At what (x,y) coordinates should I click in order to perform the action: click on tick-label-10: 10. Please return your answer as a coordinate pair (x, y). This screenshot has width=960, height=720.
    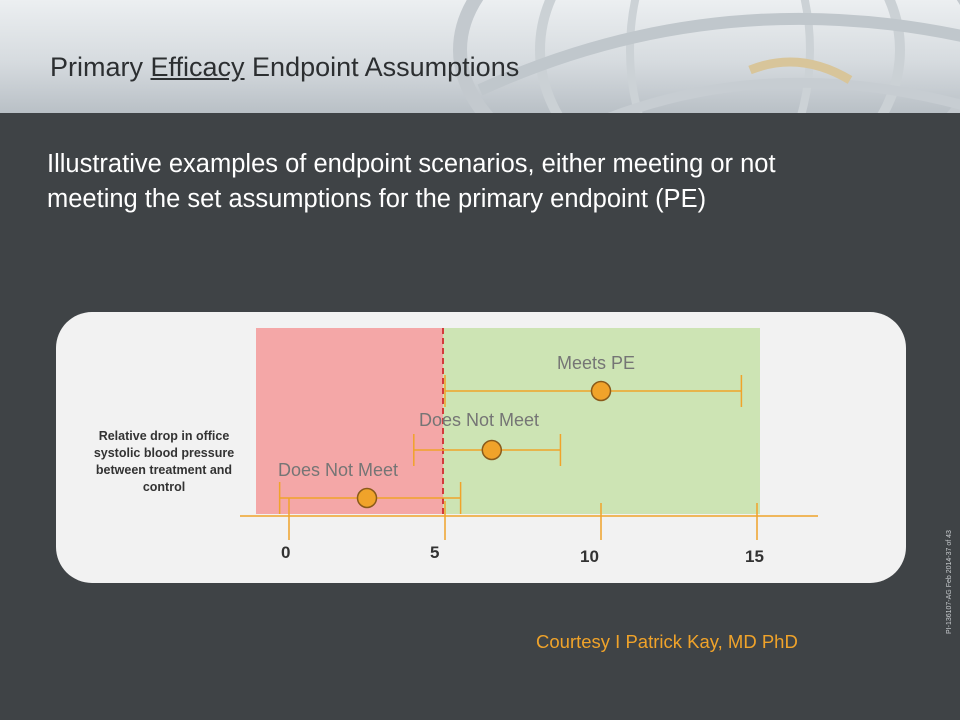
    Looking at the image, I should click on (589, 556).